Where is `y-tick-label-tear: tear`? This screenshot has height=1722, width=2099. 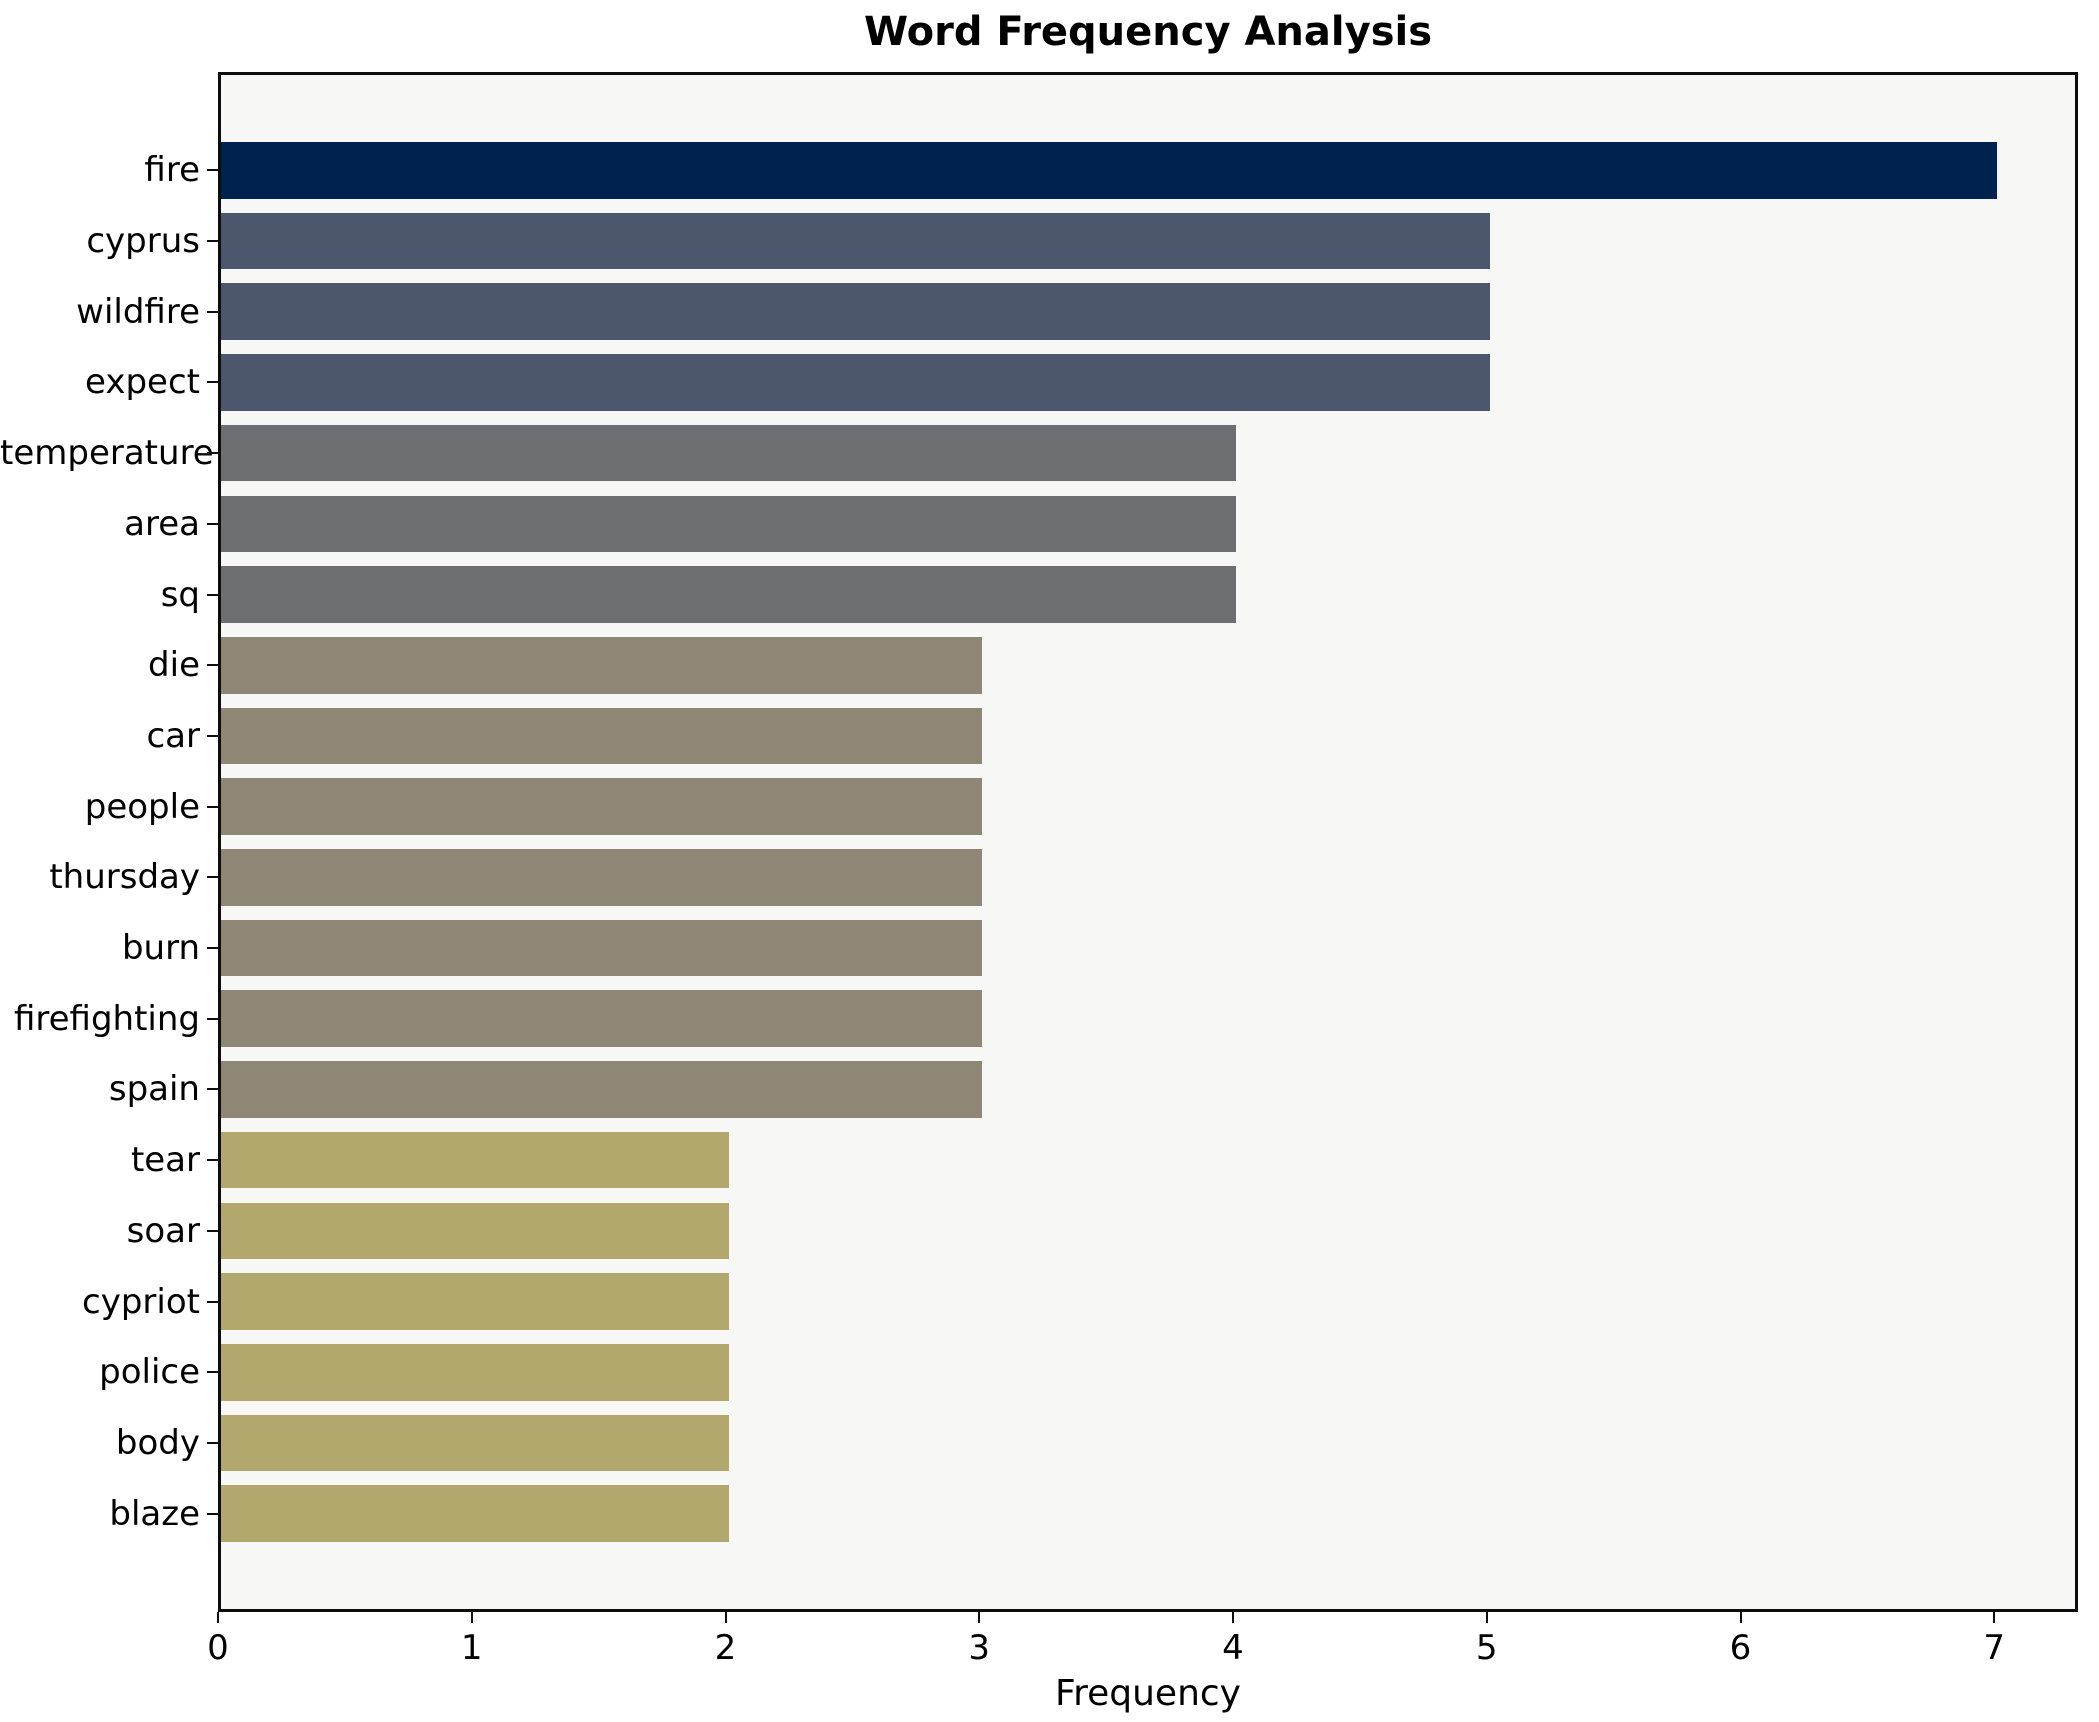
y-tick-label-tear: tear is located at coordinates (165, 1160).